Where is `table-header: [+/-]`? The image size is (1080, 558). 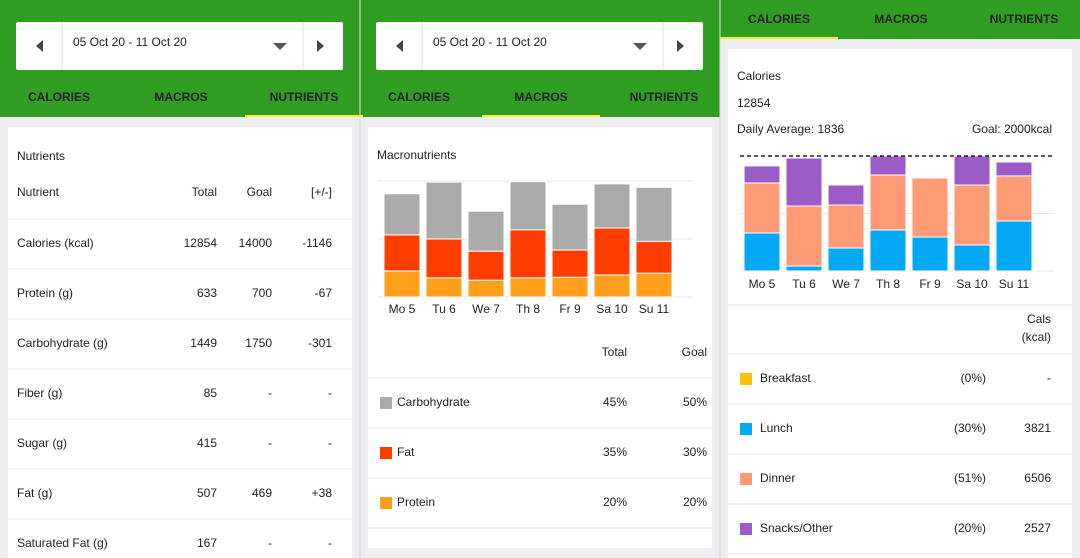 table-header: [+/-] is located at coordinates (321, 192).